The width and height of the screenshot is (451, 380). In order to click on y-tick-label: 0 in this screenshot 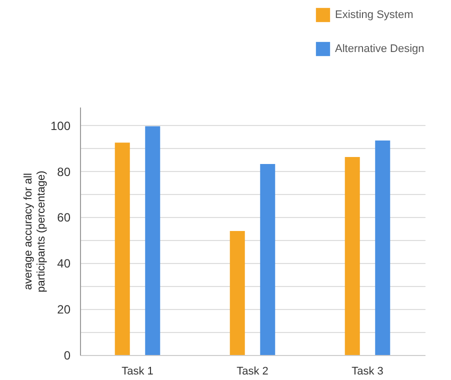, I will do `click(67, 355)`.